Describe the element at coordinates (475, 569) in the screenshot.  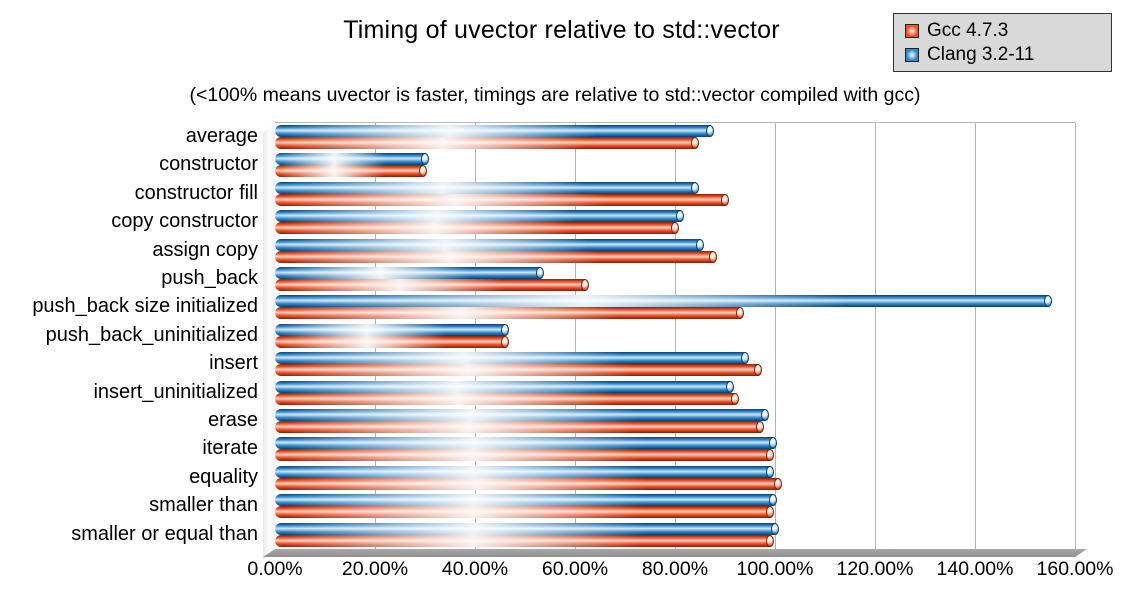
I see `x-tick-label: 40.00%` at that location.